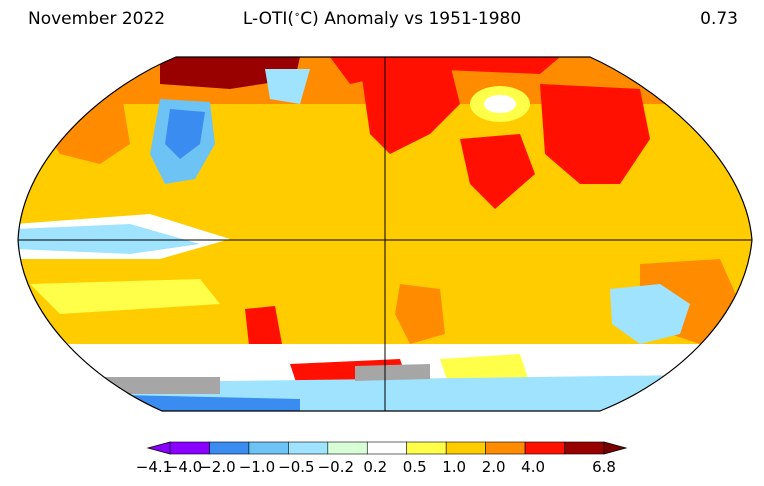  What do you see at coordinates (336, 467) in the screenshot?
I see `colorbar-tick-label: −0.2` at bounding box center [336, 467].